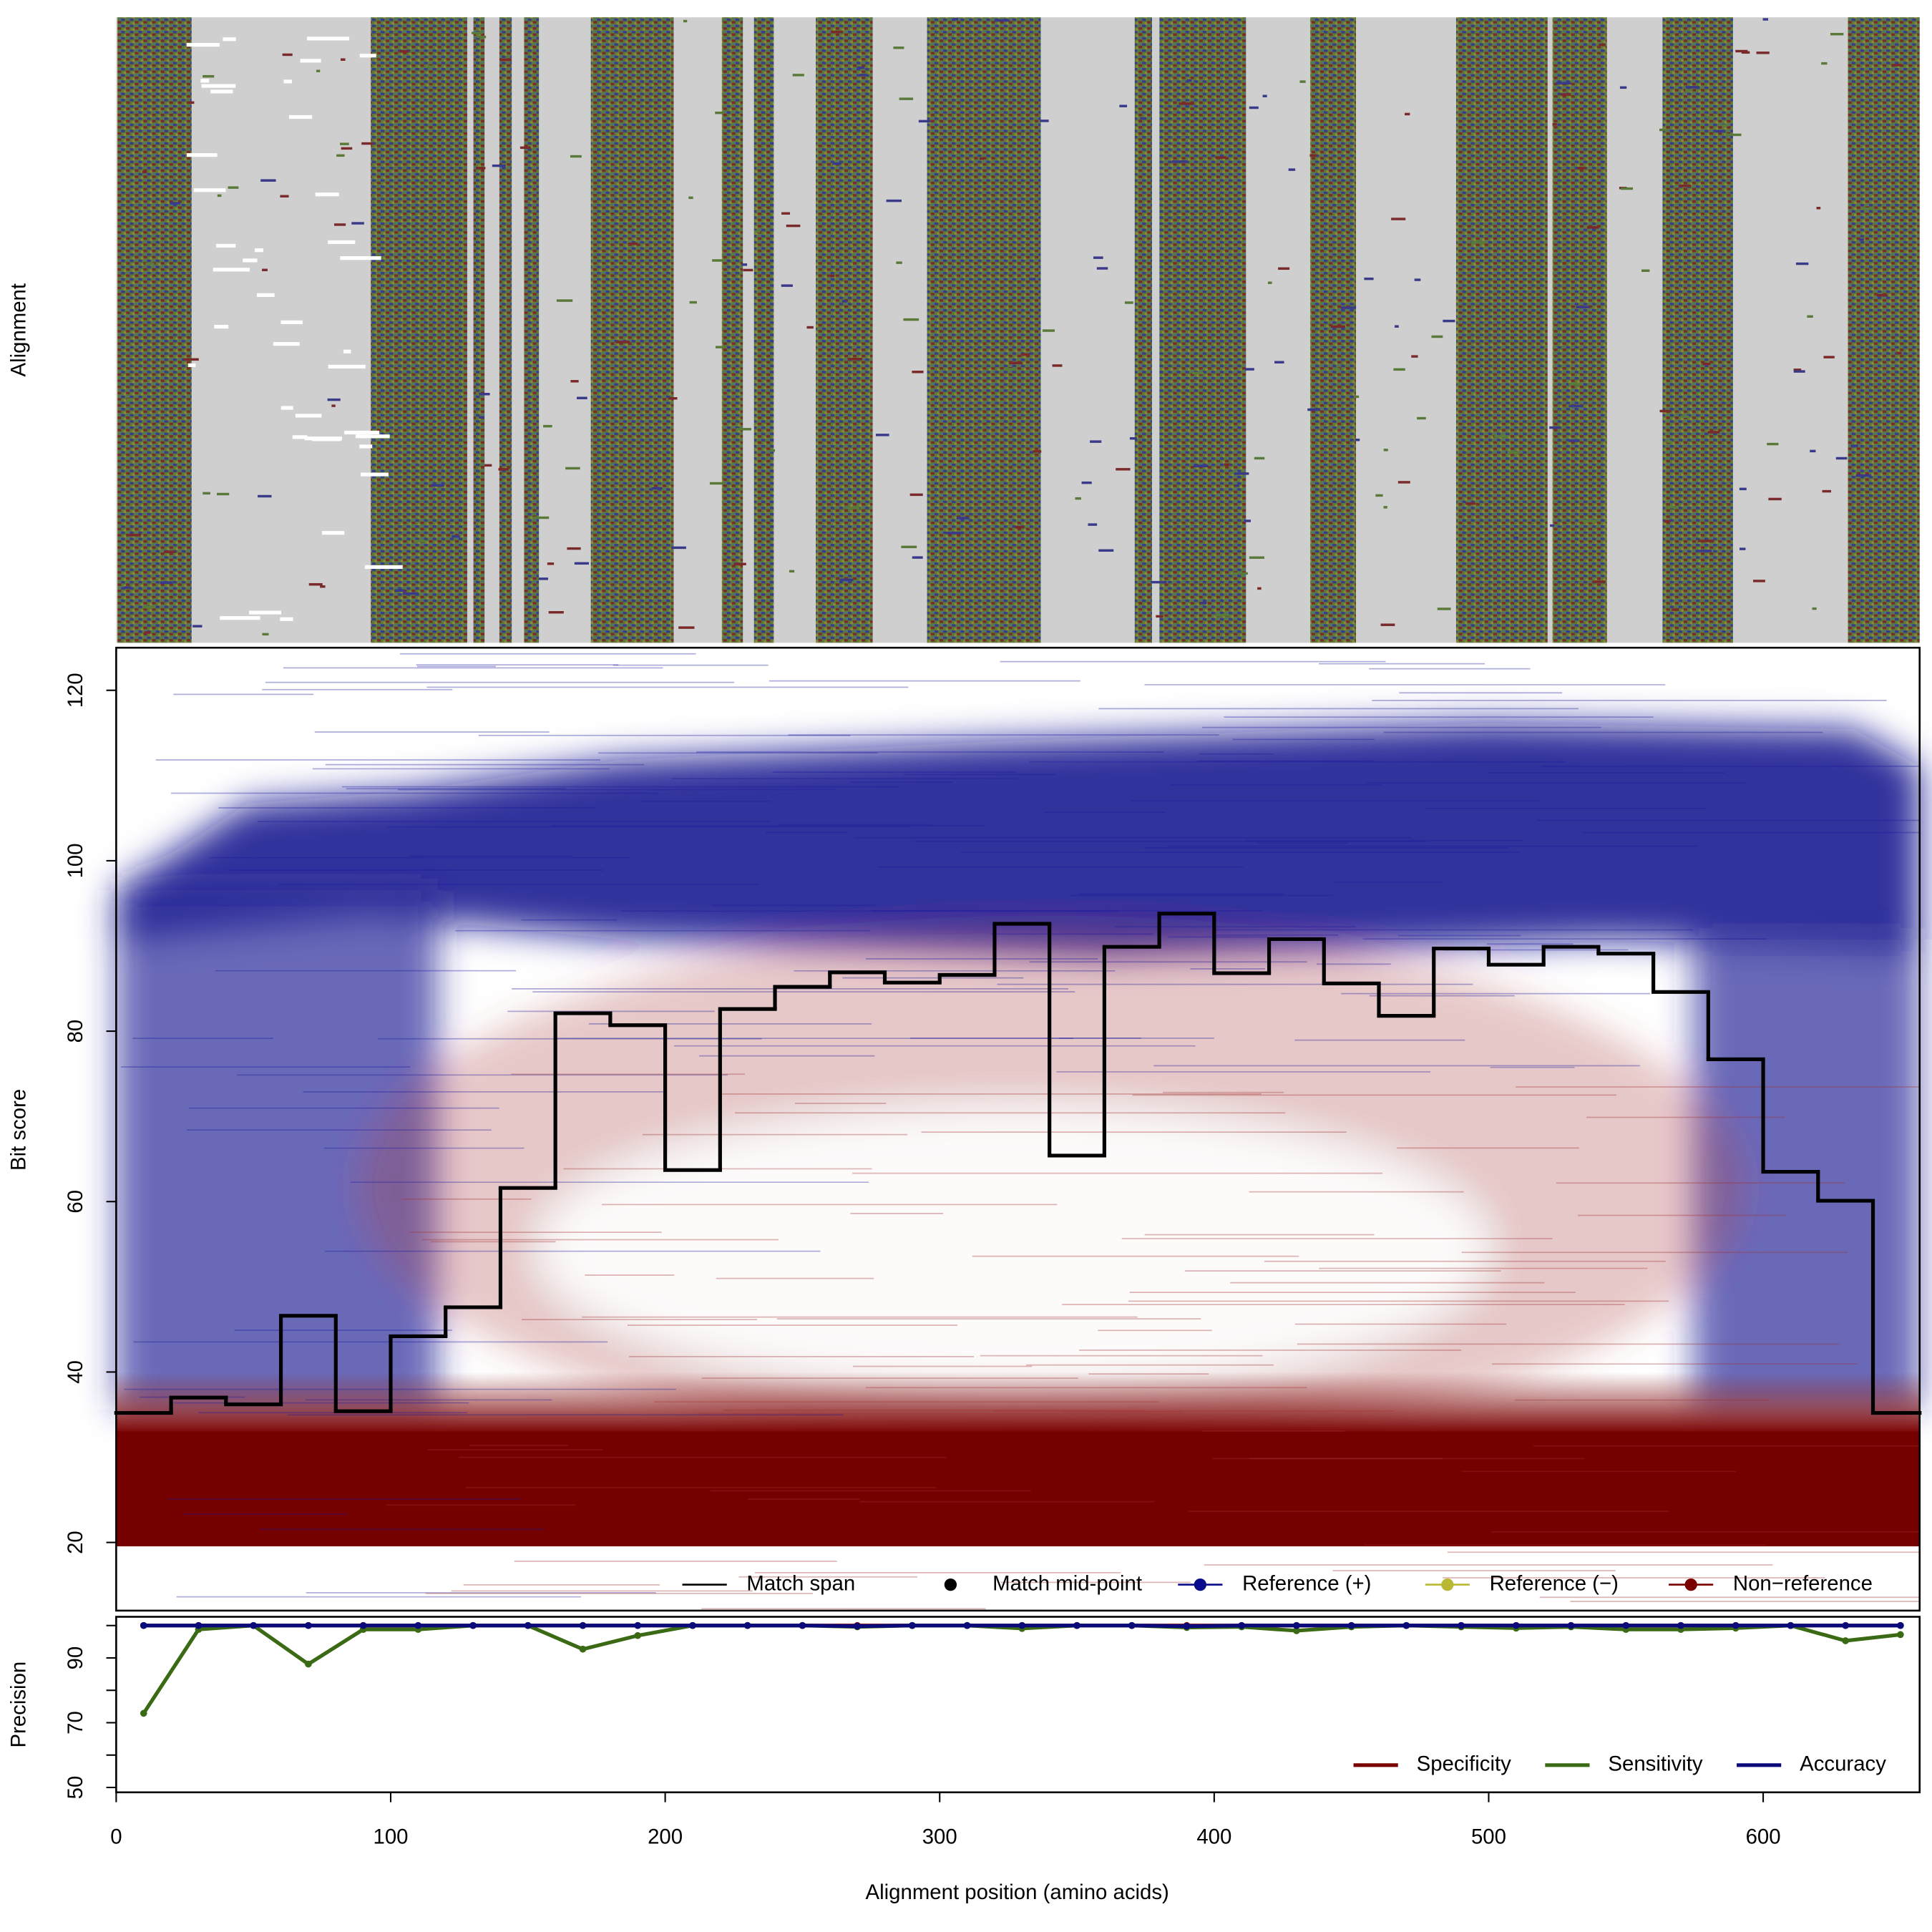 Image resolution: width=1932 pixels, height=1932 pixels. I want to click on y-tick-label: 20, so click(75, 1542).